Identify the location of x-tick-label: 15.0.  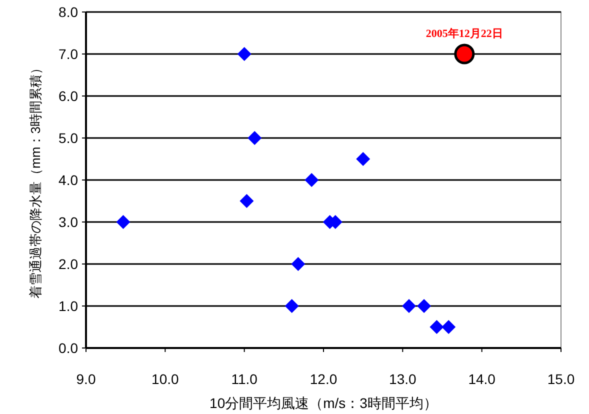
(561, 379).